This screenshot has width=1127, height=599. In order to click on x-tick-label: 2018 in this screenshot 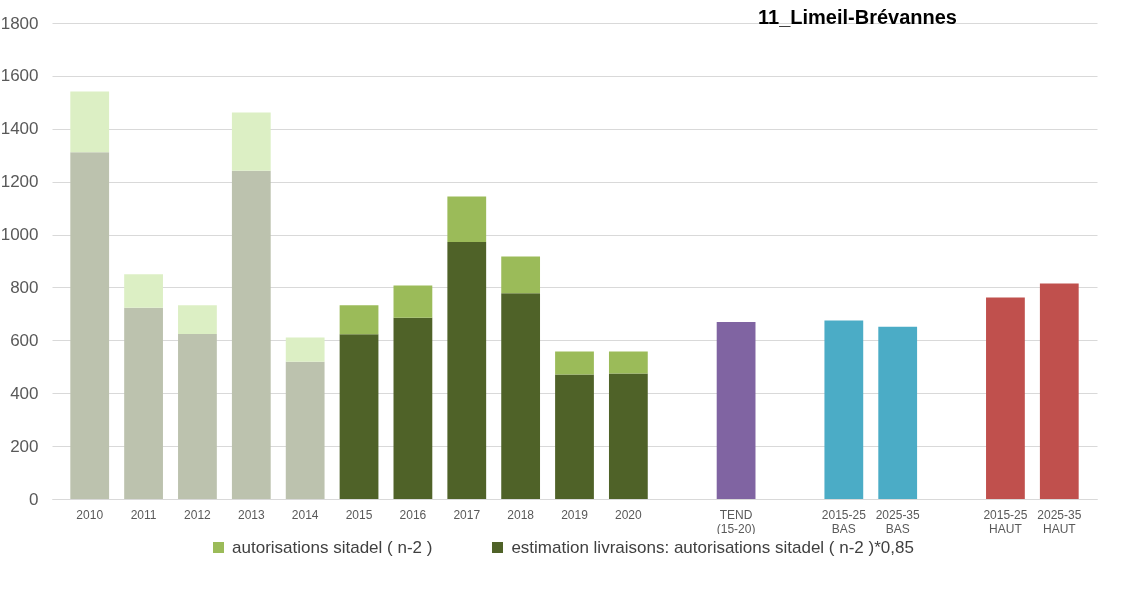, I will do `click(521, 514)`.